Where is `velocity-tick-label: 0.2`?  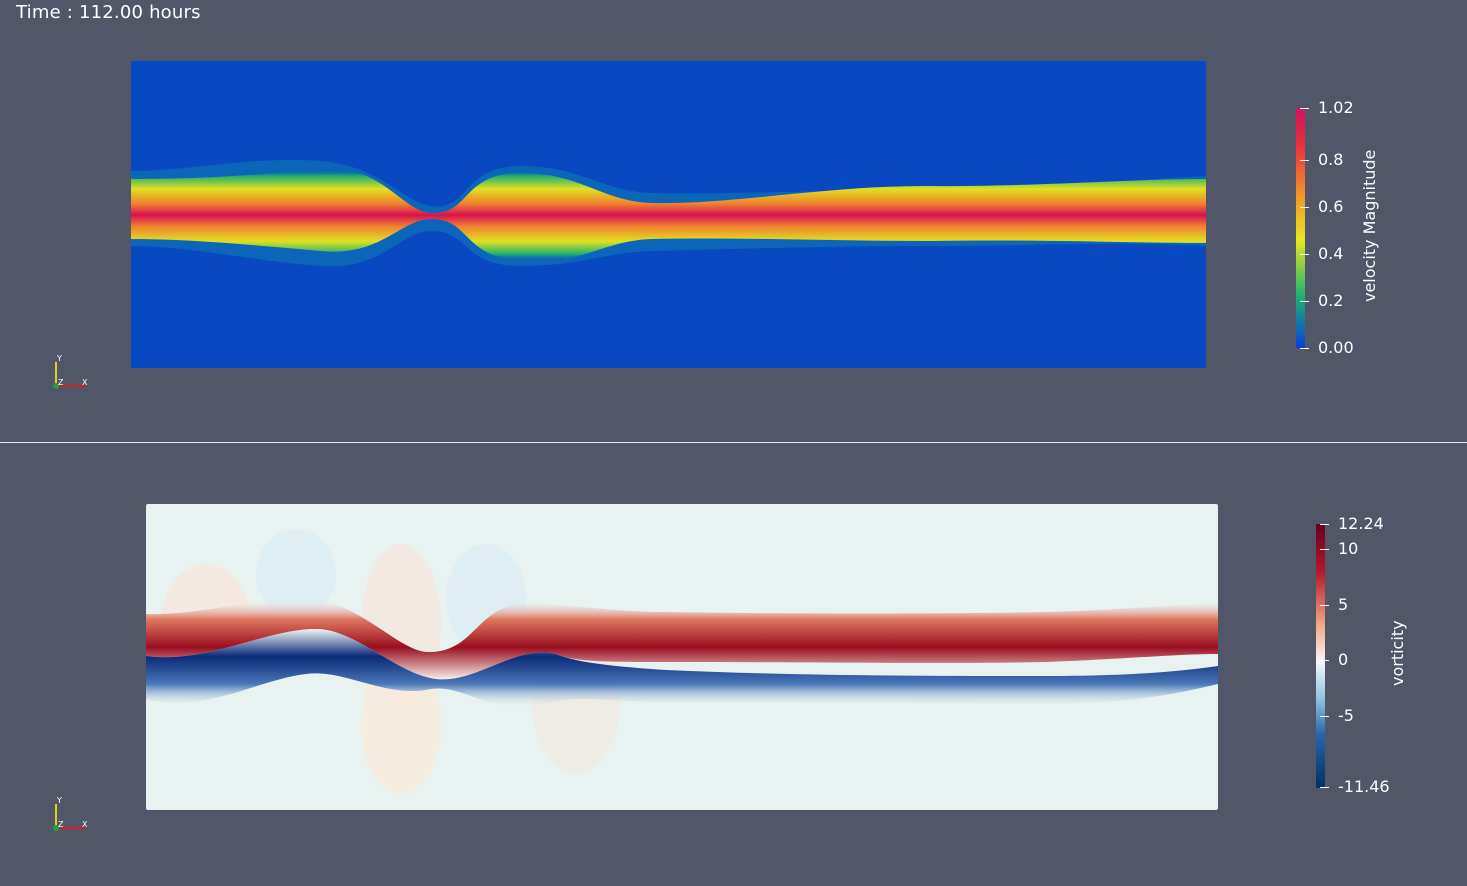
velocity-tick-label: 0.2 is located at coordinates (1331, 300).